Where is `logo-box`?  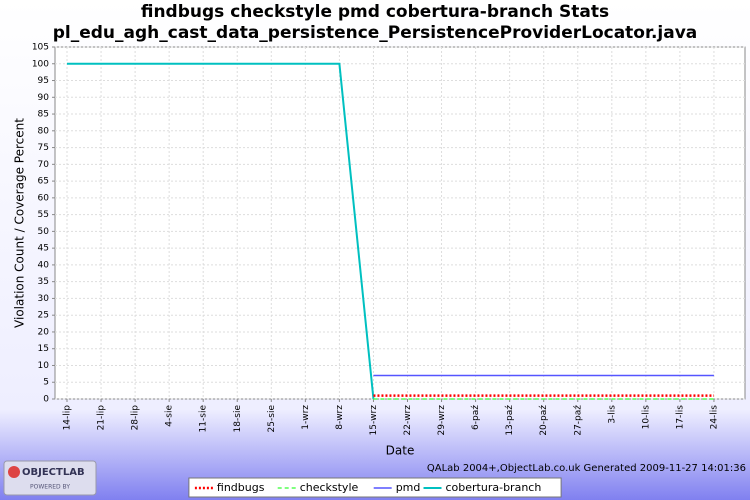 logo-box is located at coordinates (50, 478).